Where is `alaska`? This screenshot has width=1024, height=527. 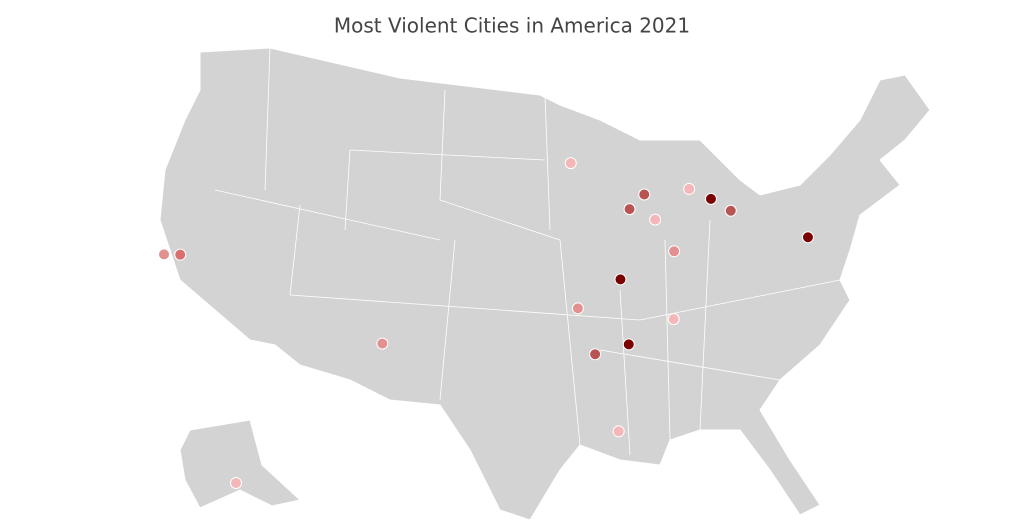 alaska is located at coordinates (240, 464).